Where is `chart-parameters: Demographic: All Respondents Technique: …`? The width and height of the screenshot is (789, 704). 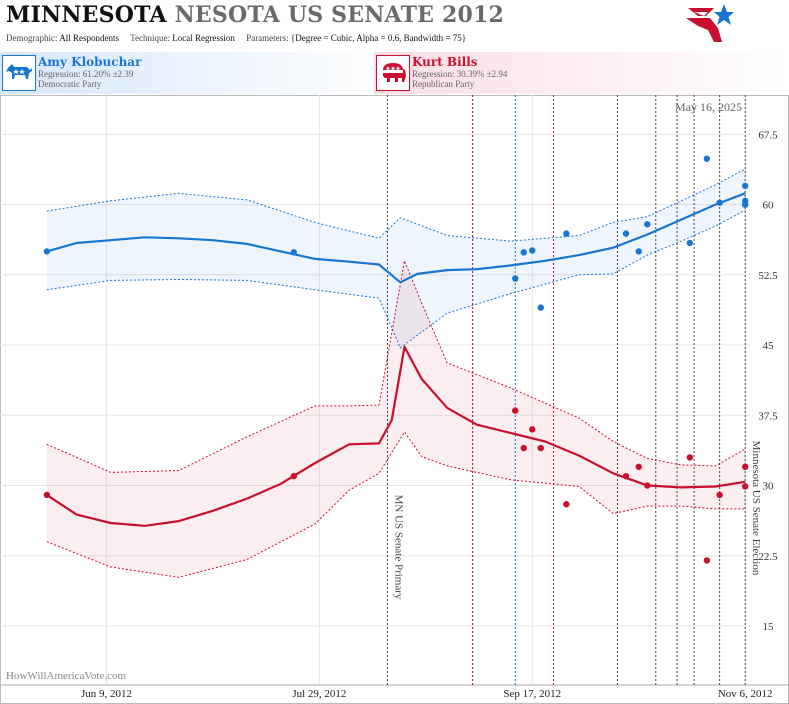 chart-parameters: Demographic: All Respondents Technique: … is located at coordinates (236, 38).